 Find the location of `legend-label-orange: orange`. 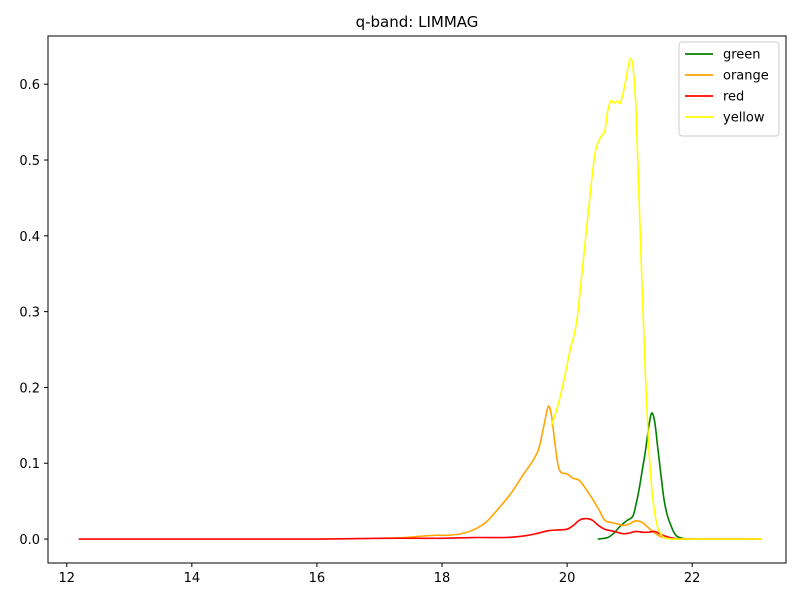

legend-label-orange: orange is located at coordinates (746, 76).